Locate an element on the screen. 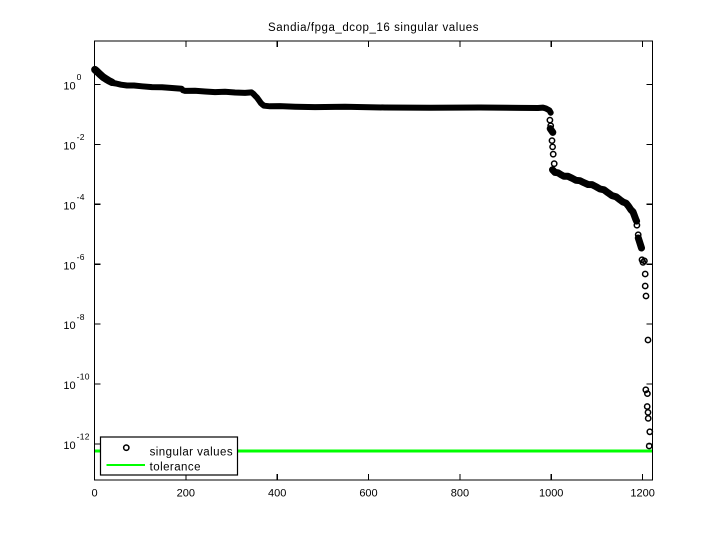  svg-text: 400 is located at coordinates (277, 494).